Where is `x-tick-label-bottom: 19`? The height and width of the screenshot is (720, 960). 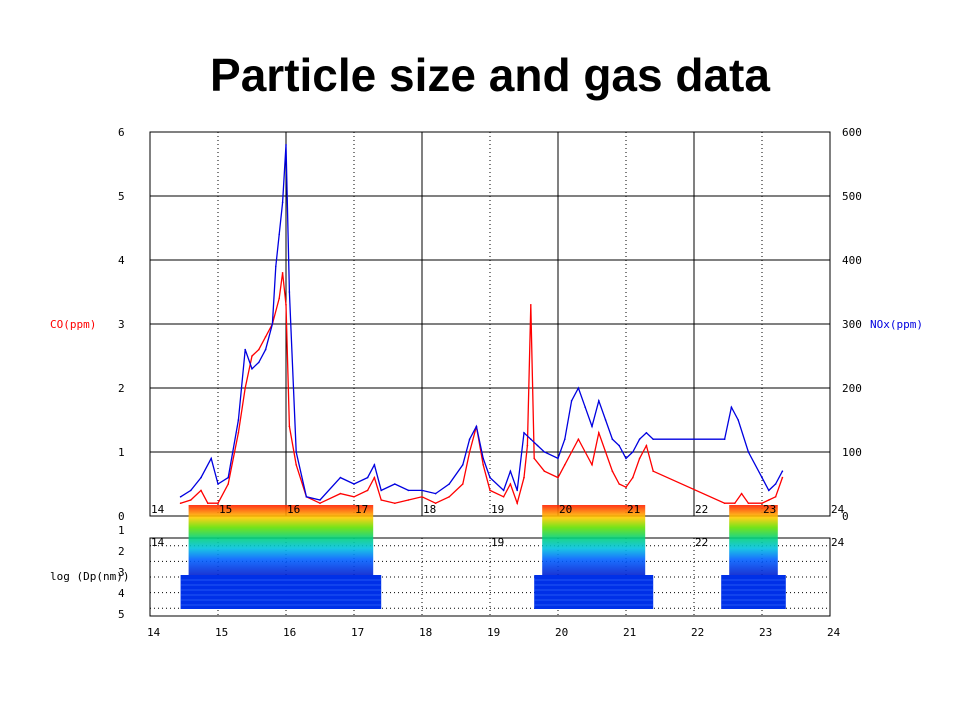
x-tick-label-bottom: 19 is located at coordinates (493, 632).